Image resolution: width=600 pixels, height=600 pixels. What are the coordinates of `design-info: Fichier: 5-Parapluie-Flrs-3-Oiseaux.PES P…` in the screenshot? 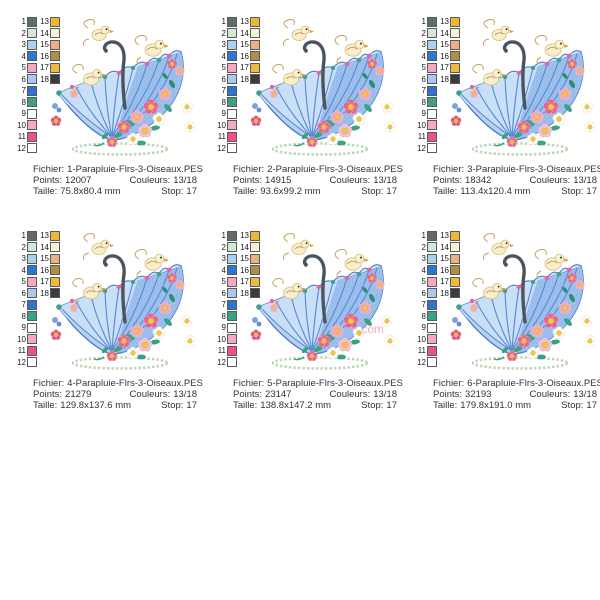 It's located at (318, 395).